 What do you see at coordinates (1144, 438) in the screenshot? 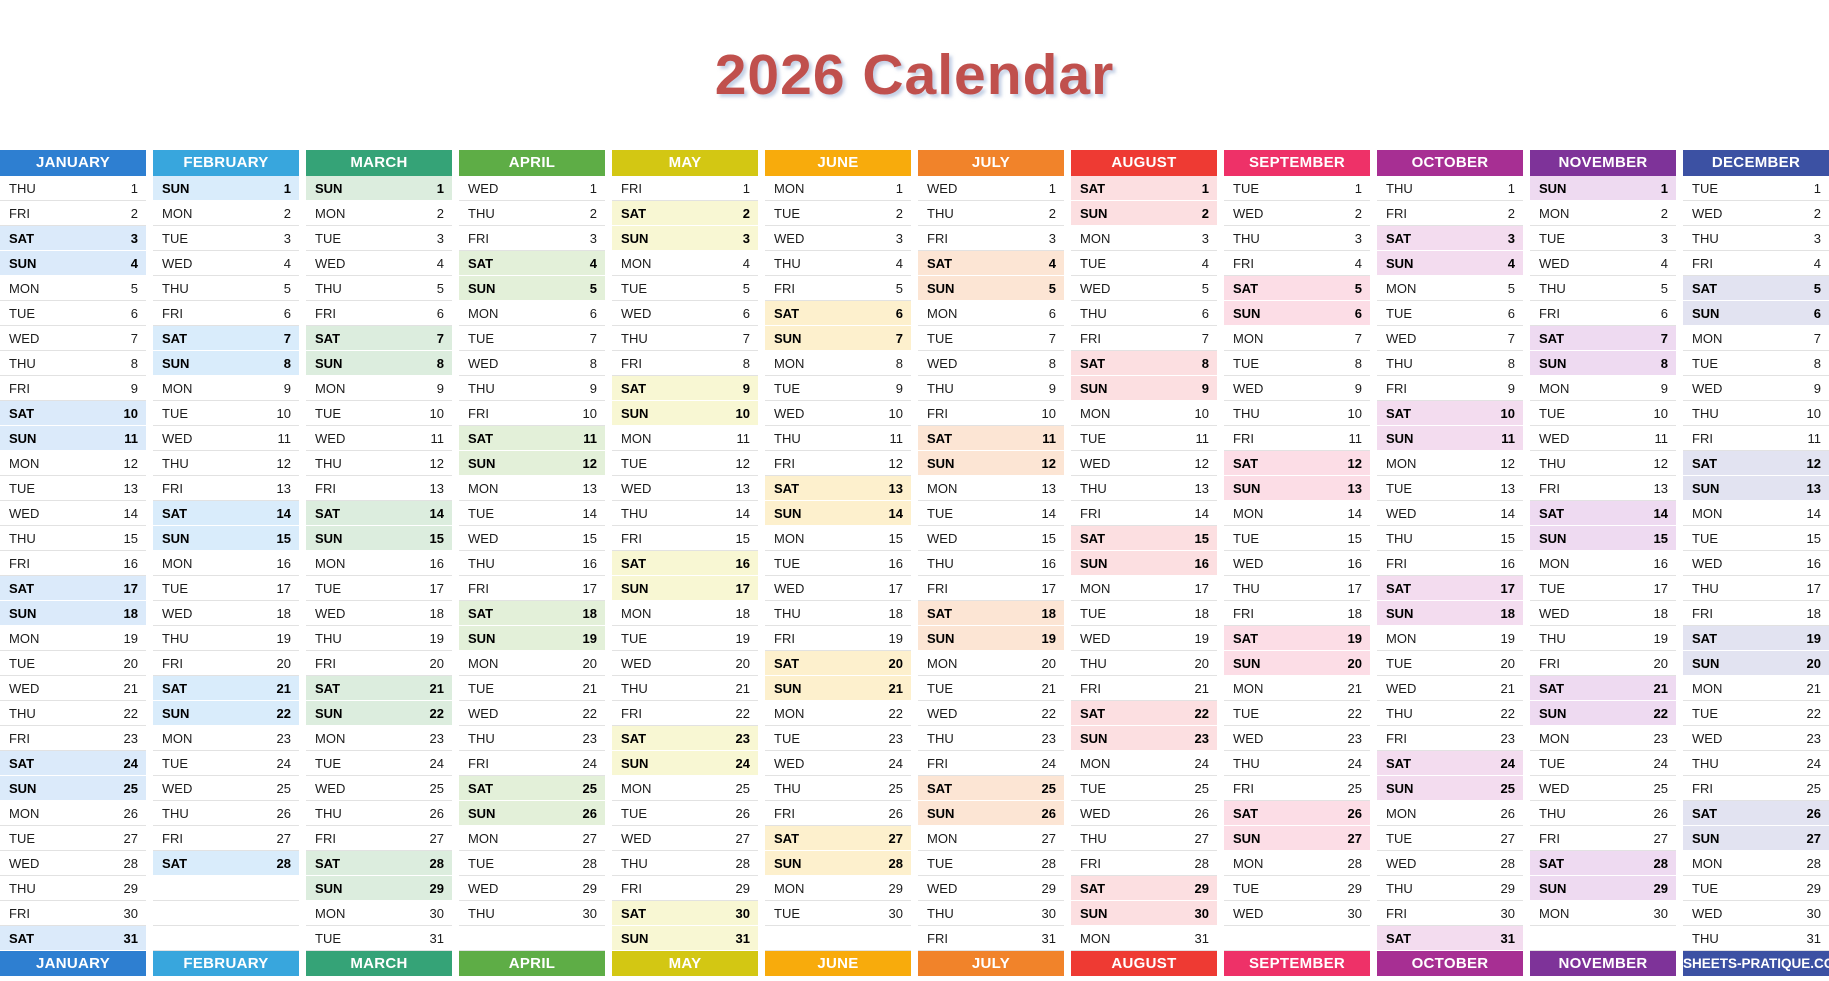
I see `day-row: TUE 11` at bounding box center [1144, 438].